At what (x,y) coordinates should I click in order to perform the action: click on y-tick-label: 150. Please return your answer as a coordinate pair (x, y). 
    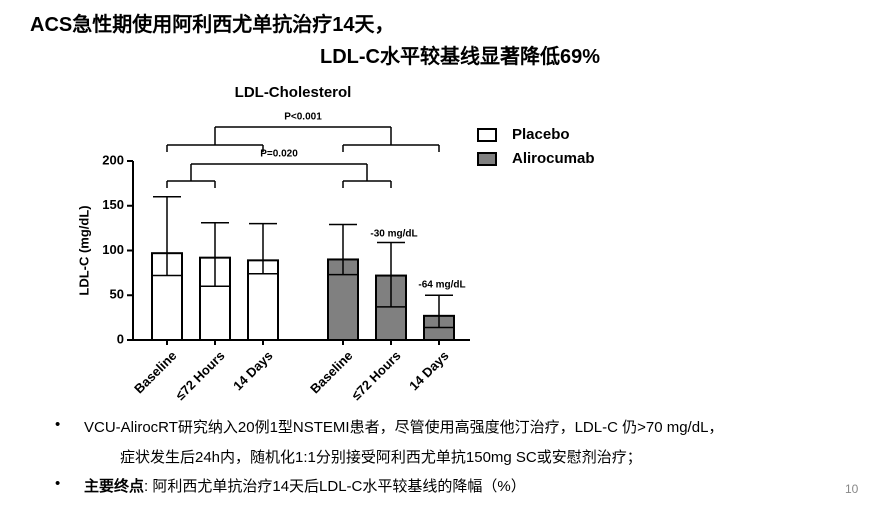
    Looking at the image, I should click on (113, 204).